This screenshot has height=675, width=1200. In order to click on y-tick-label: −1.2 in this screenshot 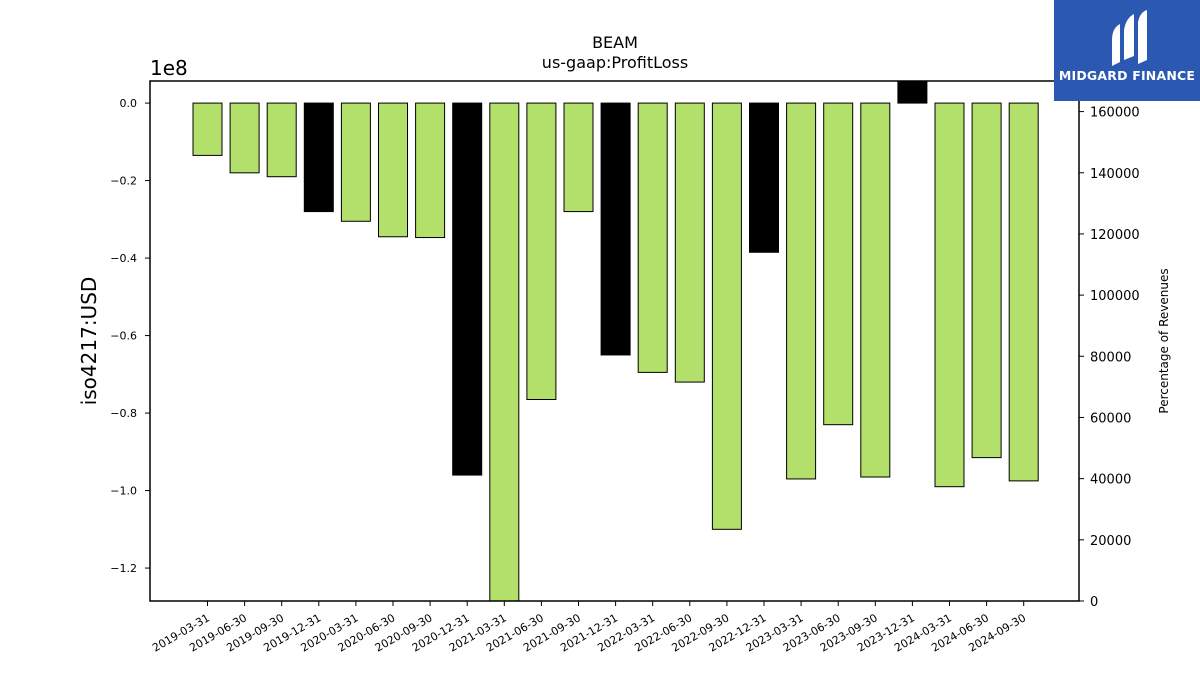, I will do `click(123, 568)`.